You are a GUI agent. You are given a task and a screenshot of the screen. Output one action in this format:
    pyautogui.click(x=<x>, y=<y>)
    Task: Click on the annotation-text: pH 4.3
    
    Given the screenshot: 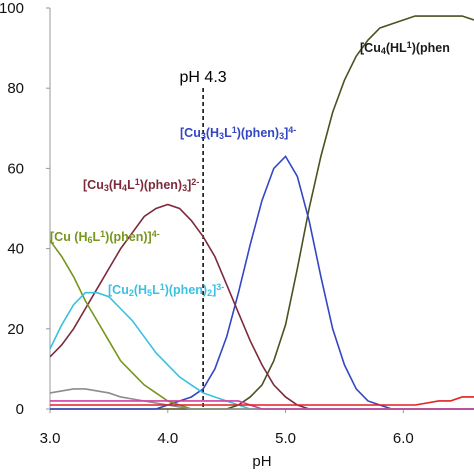 What is the action you would take?
    pyautogui.click(x=203, y=77)
    